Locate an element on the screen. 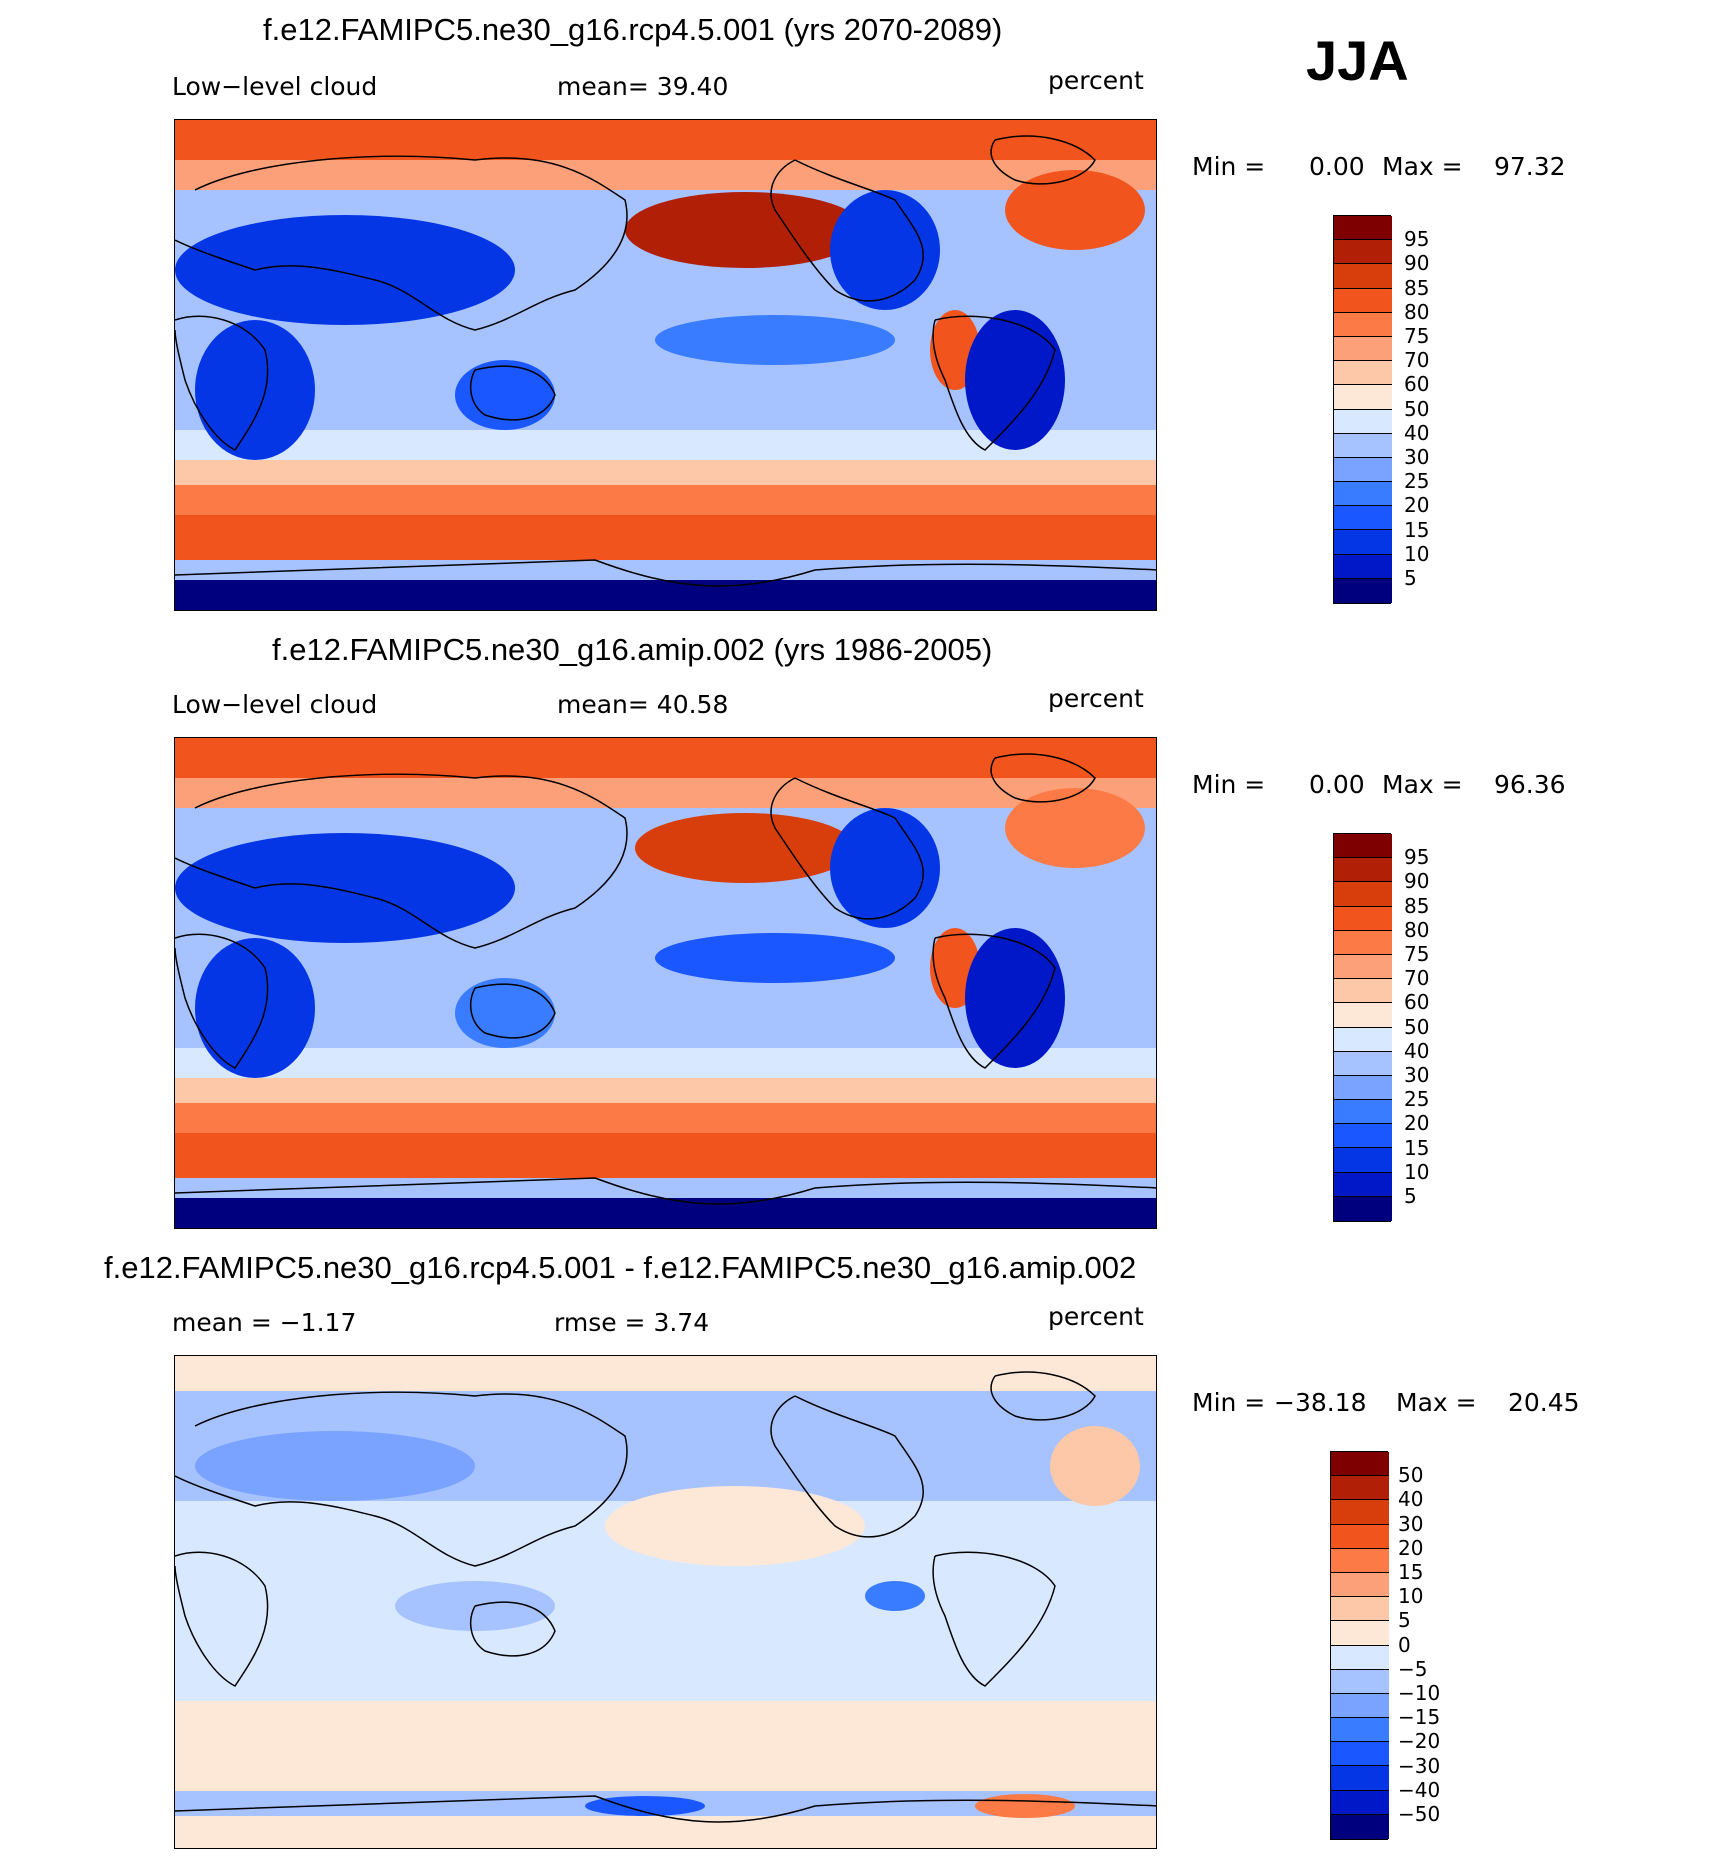  coast-eurasia is located at coordinates (401, 861).